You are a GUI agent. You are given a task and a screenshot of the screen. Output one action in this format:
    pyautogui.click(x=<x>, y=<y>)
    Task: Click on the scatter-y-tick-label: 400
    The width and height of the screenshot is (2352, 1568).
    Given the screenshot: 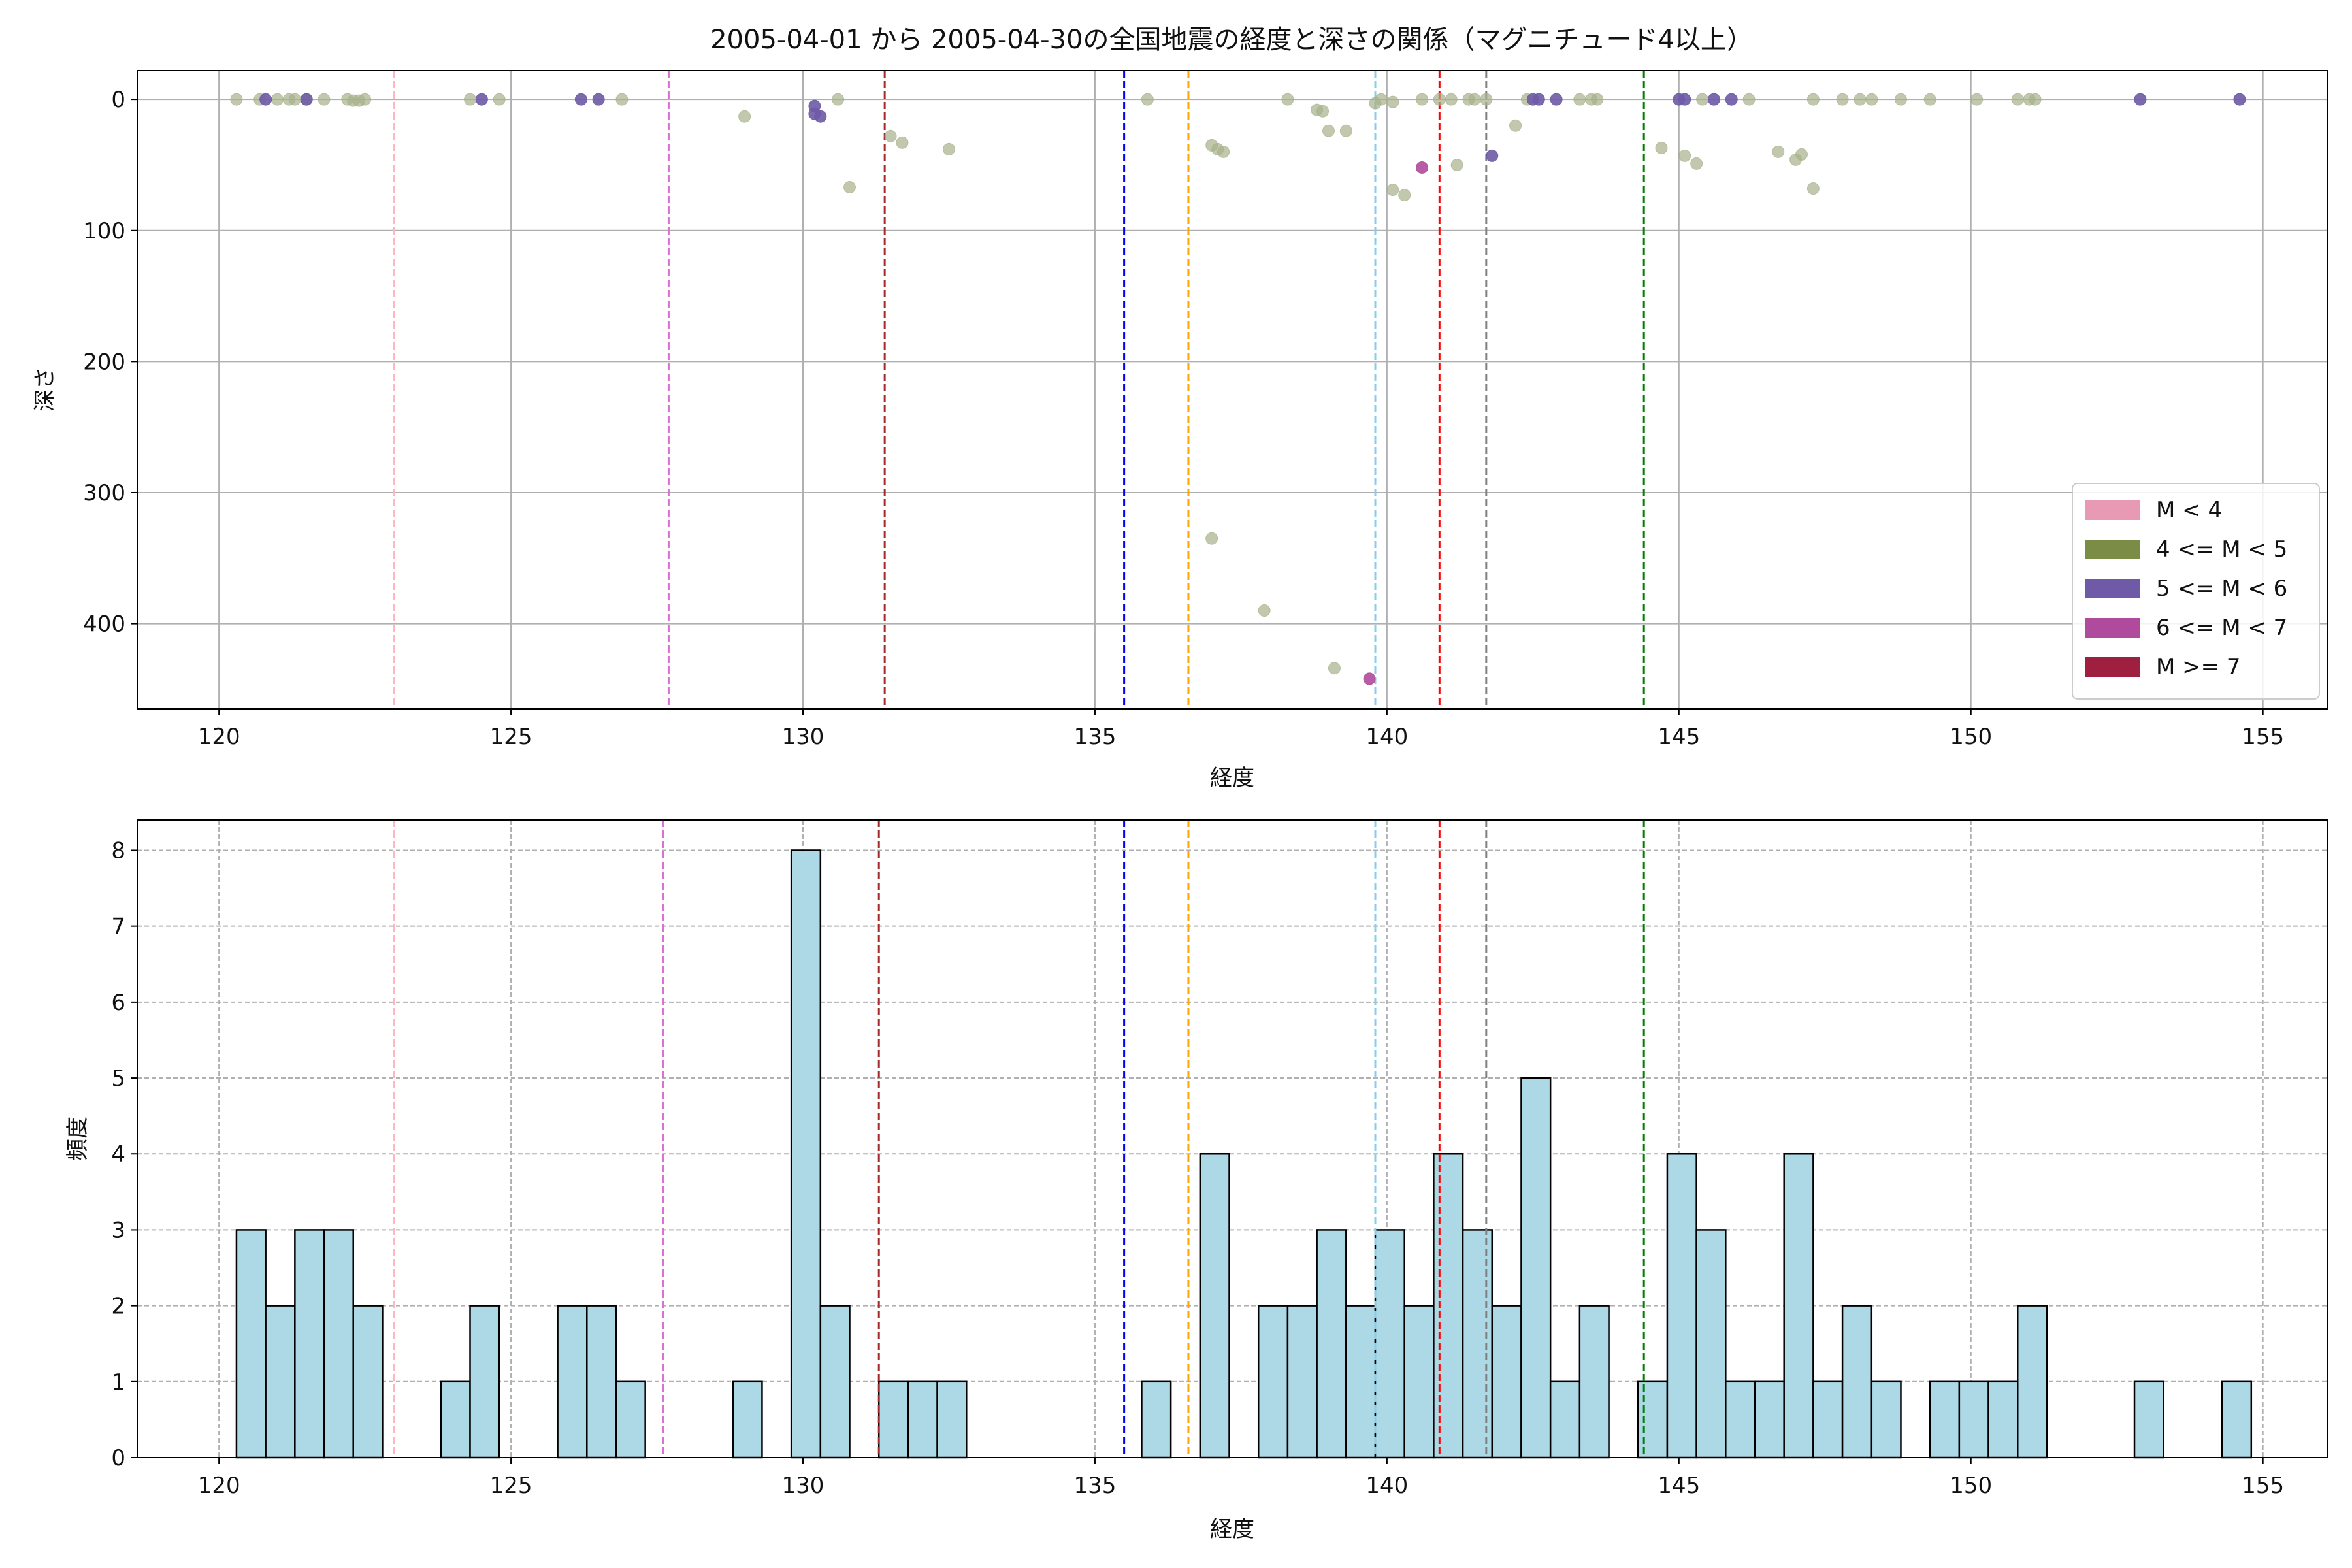 What is the action you would take?
    pyautogui.click(x=104, y=625)
    